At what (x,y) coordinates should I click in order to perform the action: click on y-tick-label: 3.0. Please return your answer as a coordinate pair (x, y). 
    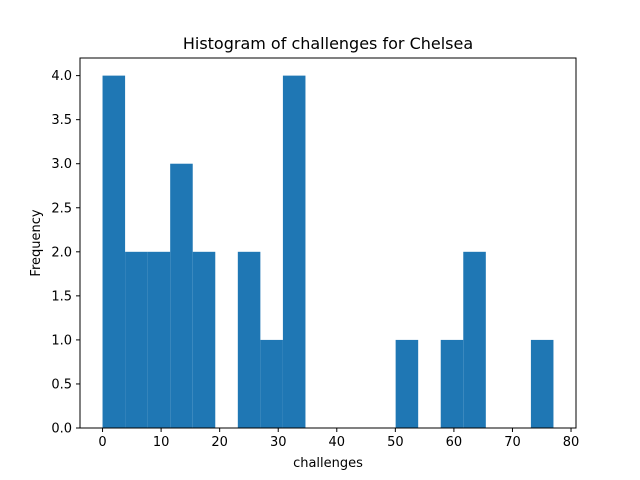
    Looking at the image, I should click on (61, 164).